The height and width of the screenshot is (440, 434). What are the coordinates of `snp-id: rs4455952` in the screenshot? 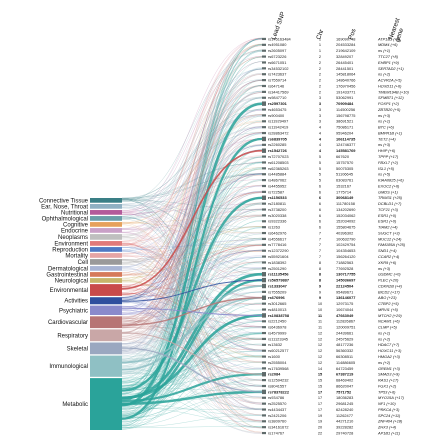 It's located at (277, 185).